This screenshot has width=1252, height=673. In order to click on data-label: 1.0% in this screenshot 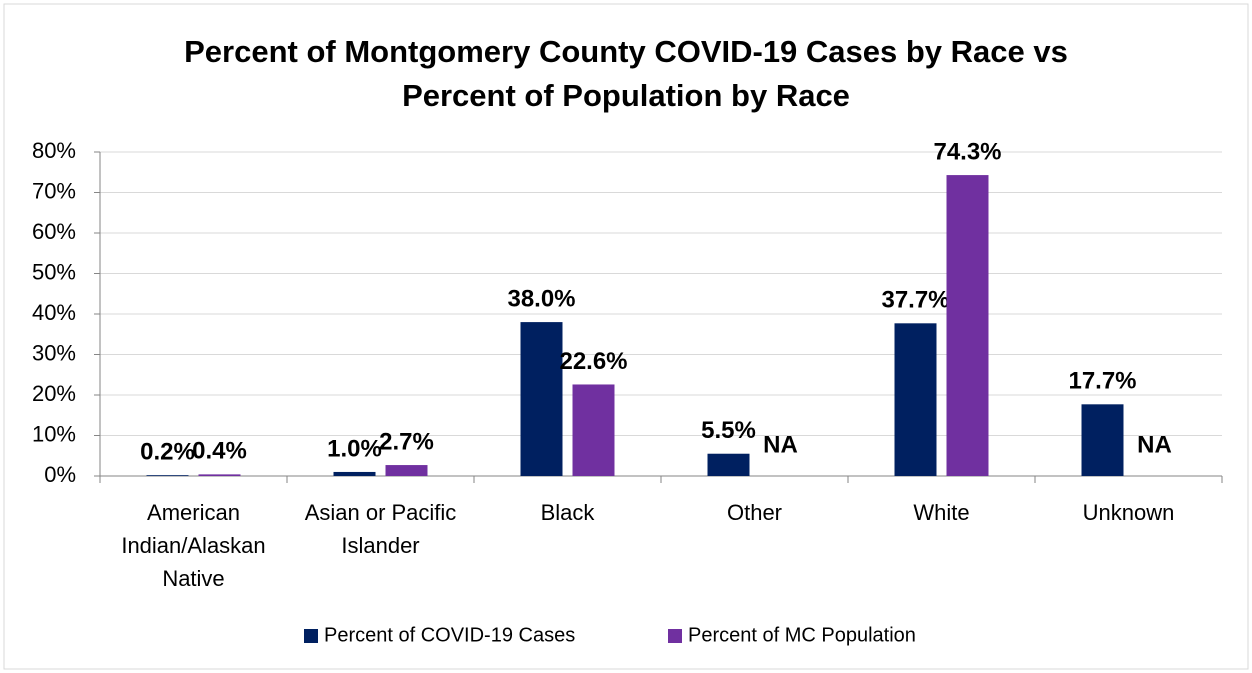, I will do `click(354, 448)`.